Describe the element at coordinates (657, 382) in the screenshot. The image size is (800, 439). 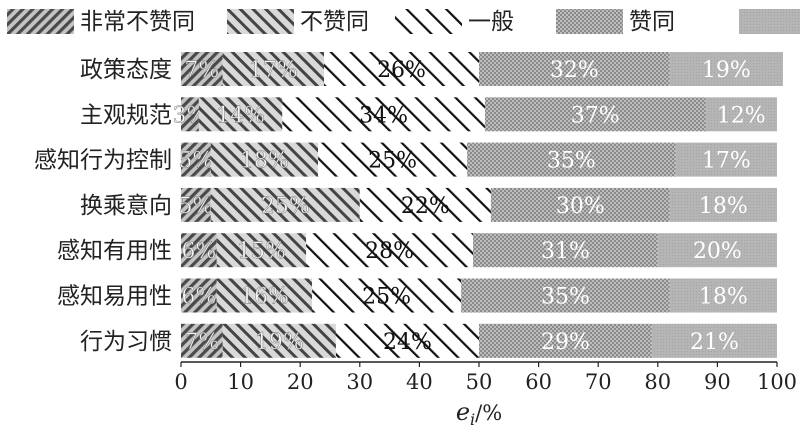
I see `x-tick-label: 80` at that location.